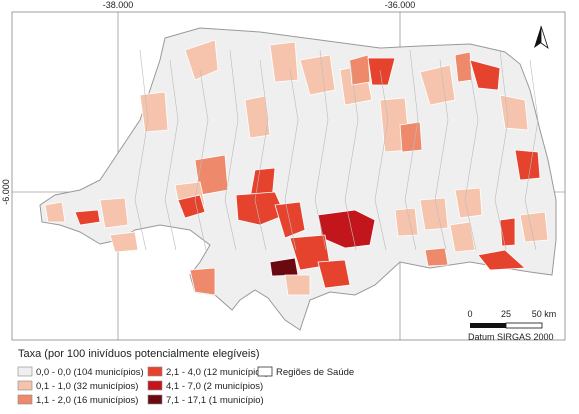 This screenshot has height=414, width=579. Describe the element at coordinates (544, 314) in the screenshot. I see `scale-label: 50 km` at that location.